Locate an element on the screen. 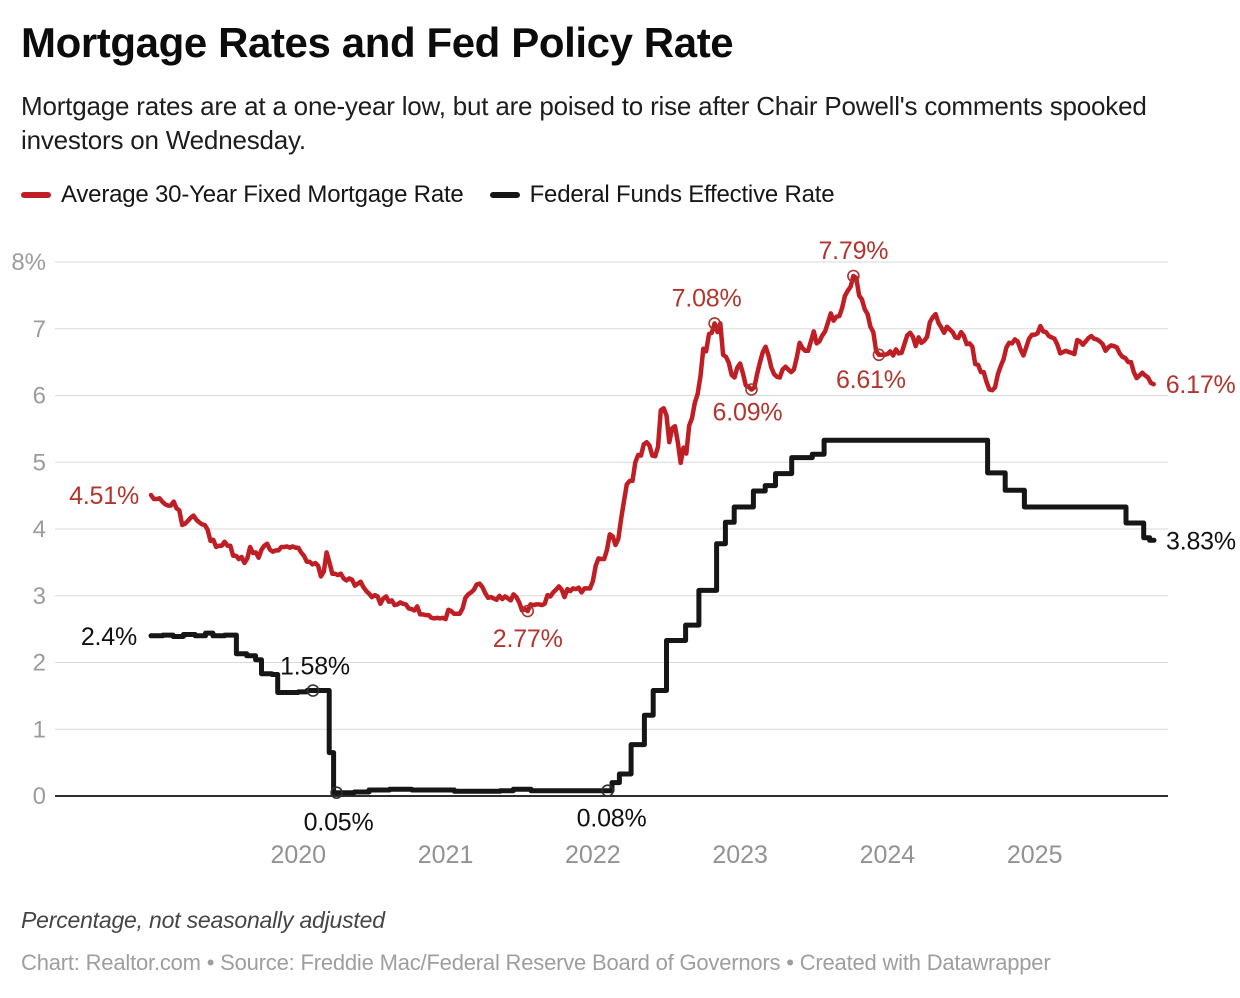  svg-text: 2024 is located at coordinates (888, 855).